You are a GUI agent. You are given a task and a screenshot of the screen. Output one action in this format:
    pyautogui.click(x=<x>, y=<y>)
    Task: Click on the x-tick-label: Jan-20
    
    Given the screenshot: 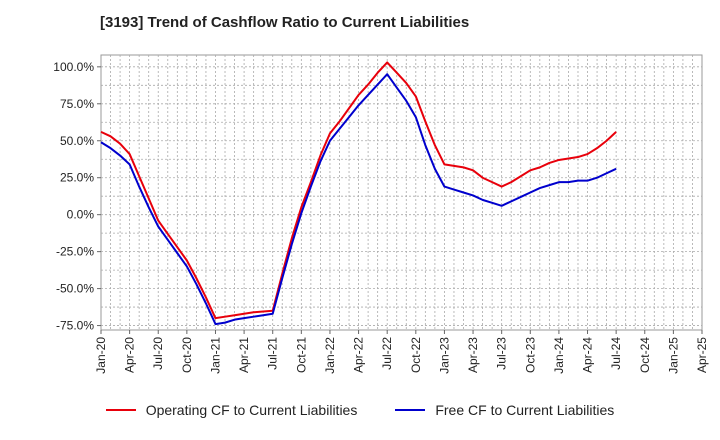 What is the action you would take?
    pyautogui.click(x=101, y=355)
    